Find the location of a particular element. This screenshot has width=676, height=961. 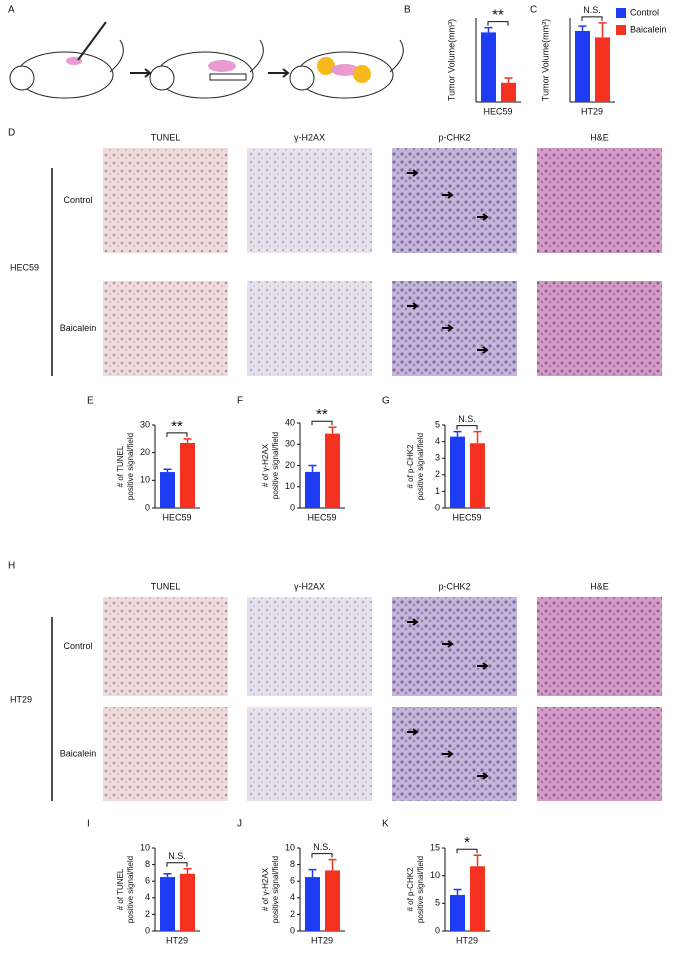

panel-letter: C is located at coordinates (533, 10).